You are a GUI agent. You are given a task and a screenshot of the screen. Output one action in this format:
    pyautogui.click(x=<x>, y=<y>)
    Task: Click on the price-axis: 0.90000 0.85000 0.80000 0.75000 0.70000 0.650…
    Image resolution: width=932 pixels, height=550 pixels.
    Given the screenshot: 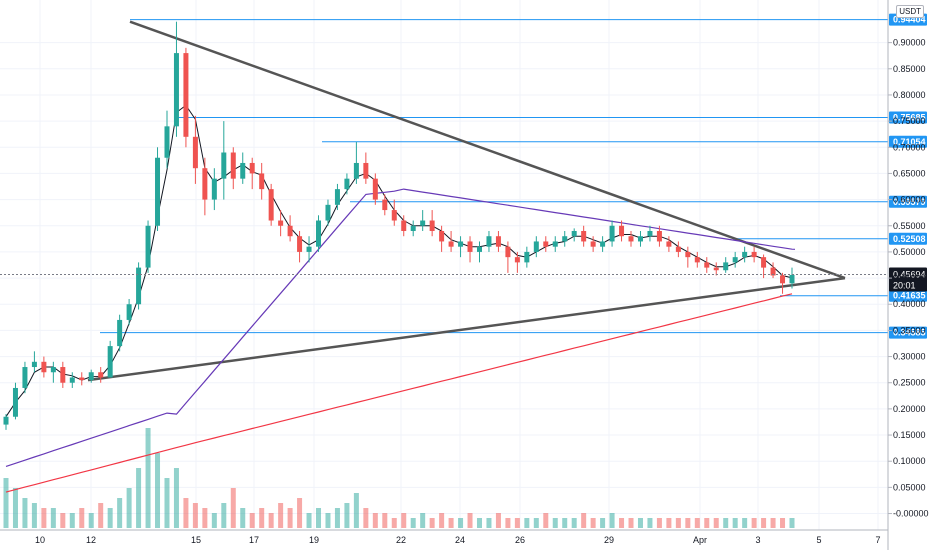 What is the action you would take?
    pyautogui.click(x=908, y=275)
    